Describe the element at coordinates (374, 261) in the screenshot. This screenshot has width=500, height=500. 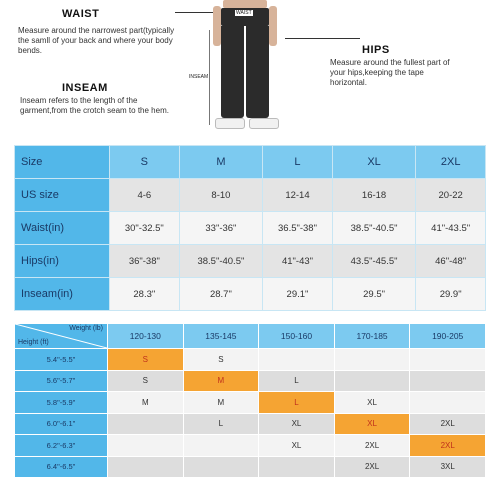
I see `table-cell: 43.5"-45.5"` at that location.